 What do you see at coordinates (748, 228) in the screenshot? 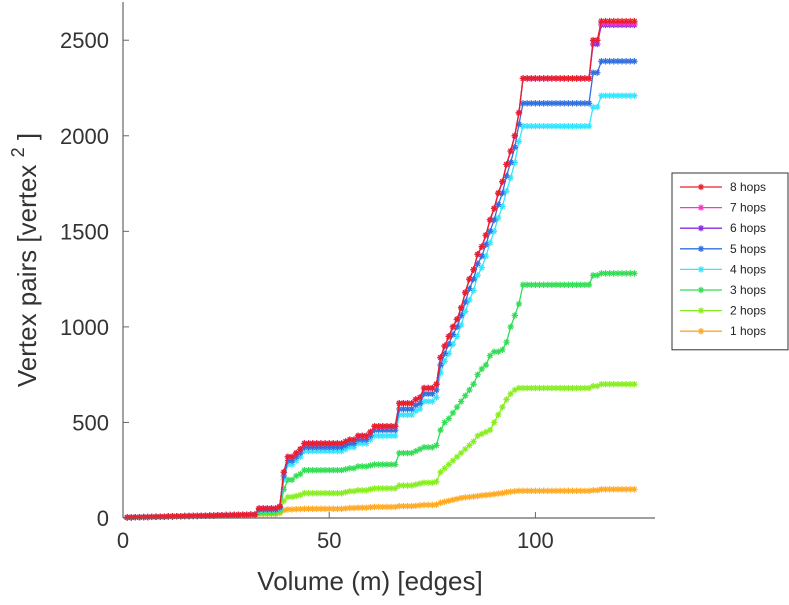
I see `legend-label: 6 hops` at bounding box center [748, 228].